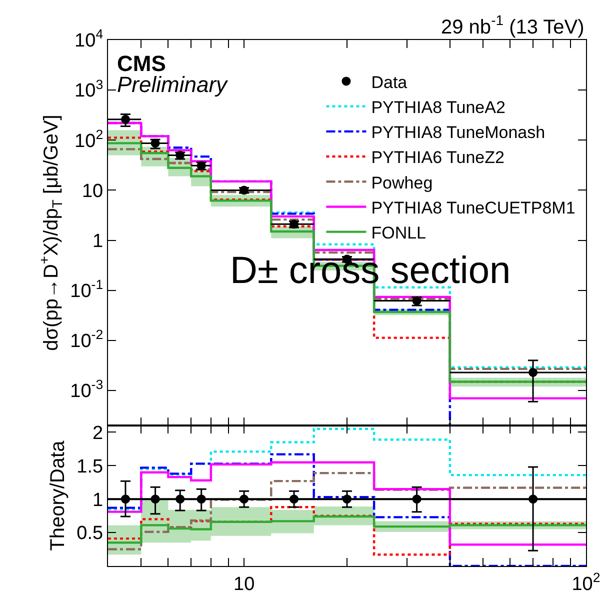  Describe the element at coordinates (389, 82) in the screenshot. I see `legend-label: Data` at that location.